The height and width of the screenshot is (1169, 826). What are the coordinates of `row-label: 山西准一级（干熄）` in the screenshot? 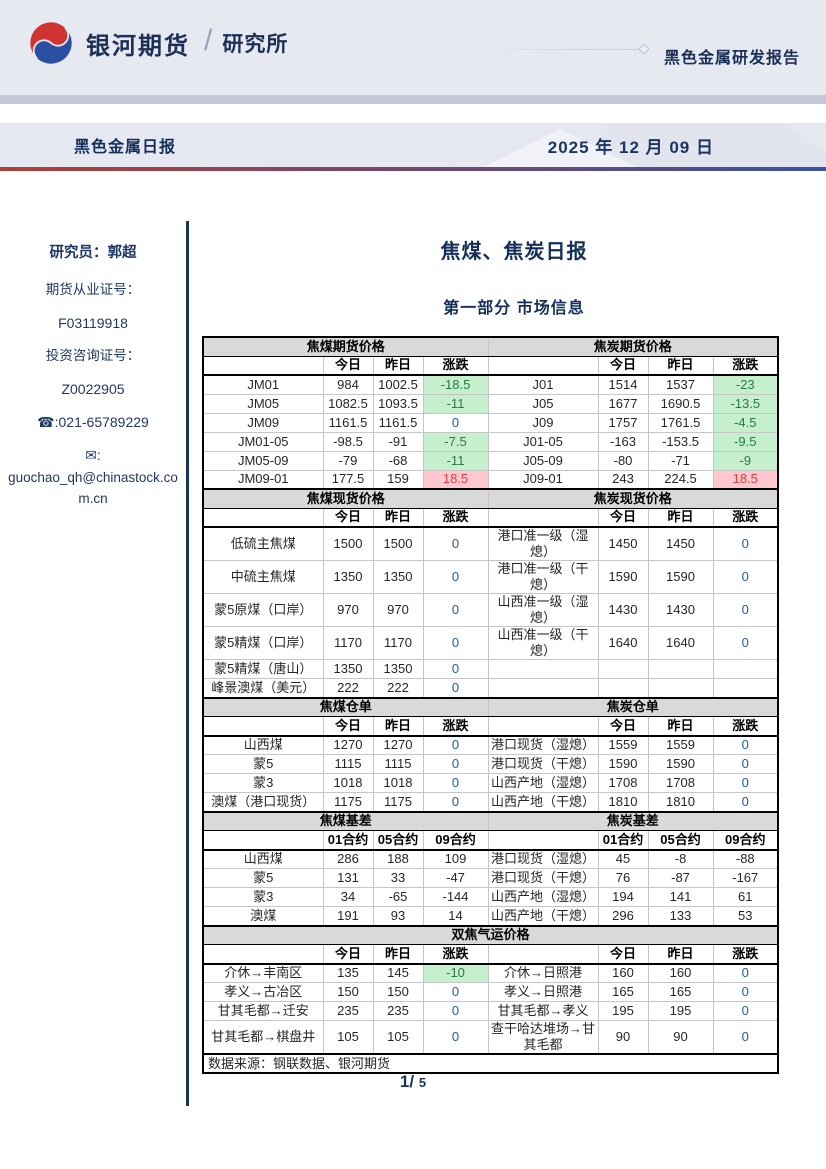 It's located at (543, 643).